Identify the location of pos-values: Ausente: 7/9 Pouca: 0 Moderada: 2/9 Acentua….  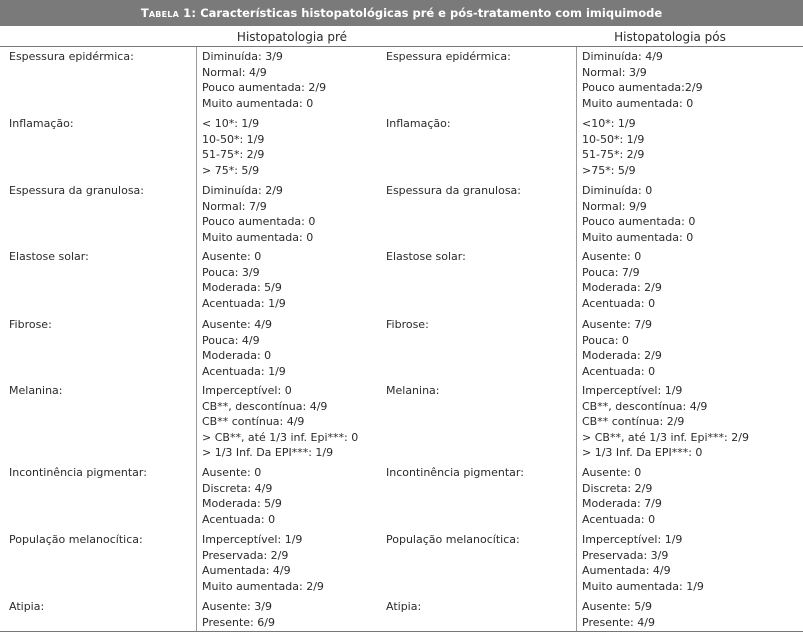
(622, 348).